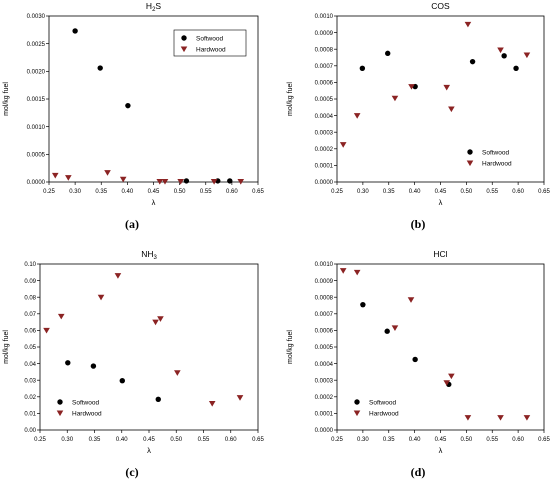 This screenshot has height=482, width=550. What do you see at coordinates (36, 45) in the screenshot?
I see `y-tick-label: 0.0025` at bounding box center [36, 45].